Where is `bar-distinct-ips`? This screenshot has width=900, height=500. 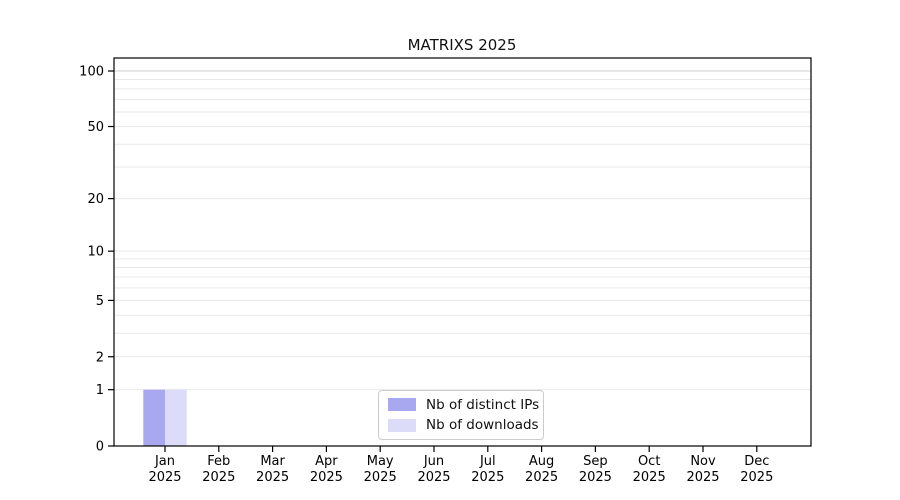
bar-distinct-ips is located at coordinates (154, 417).